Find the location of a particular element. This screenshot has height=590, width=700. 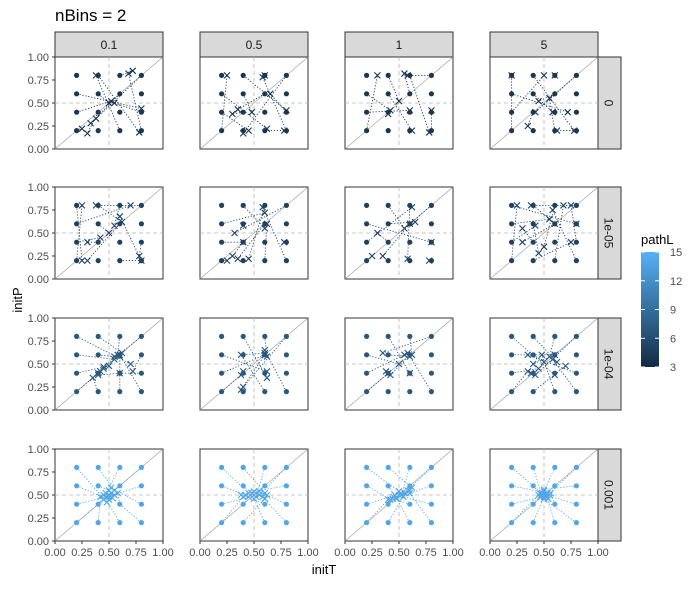

legend-colorbar is located at coordinates (650, 309).